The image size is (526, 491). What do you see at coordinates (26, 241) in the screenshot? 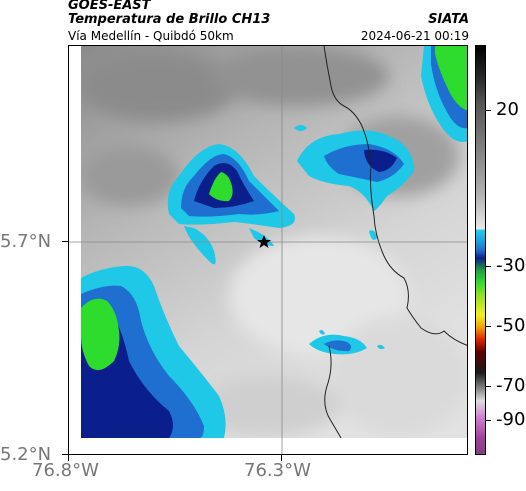
I see `lat-label-5-7: 5.7°N` at bounding box center [26, 241].